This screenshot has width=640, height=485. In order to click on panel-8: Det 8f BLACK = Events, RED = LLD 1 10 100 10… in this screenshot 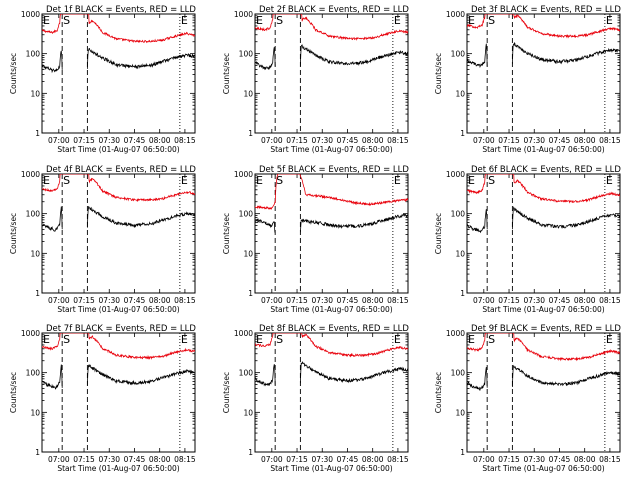, I will do `click(315, 398)`.